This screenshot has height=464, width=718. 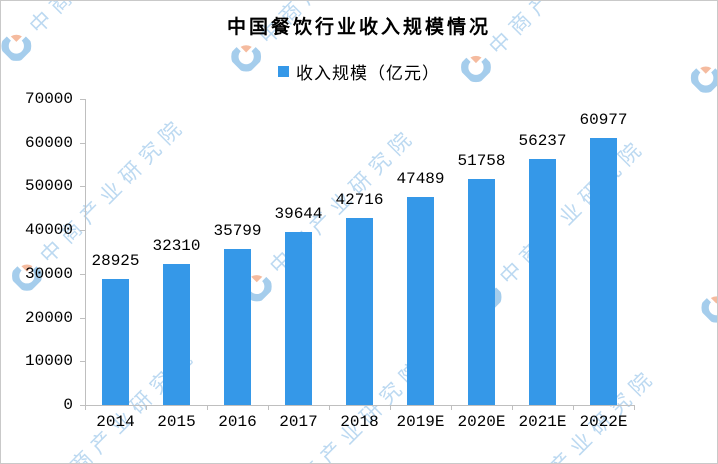 I want to click on value-label: 47489, so click(x=420, y=179).